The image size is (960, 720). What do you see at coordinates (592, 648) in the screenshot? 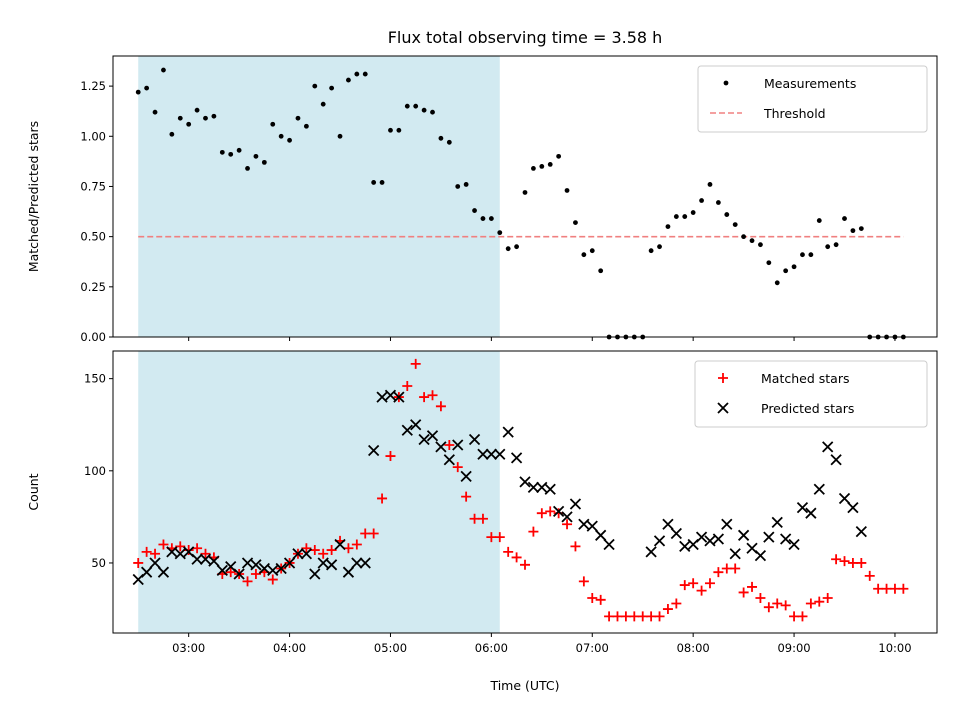
I see `x-tick-label: 07:00` at bounding box center [592, 648].